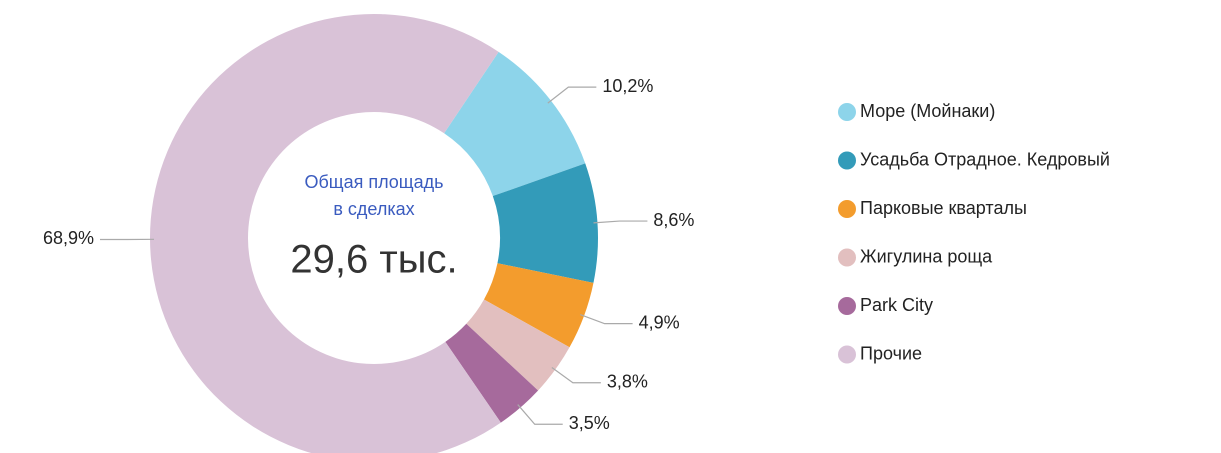  I want to click on data-label: 4,9%, so click(659, 322).